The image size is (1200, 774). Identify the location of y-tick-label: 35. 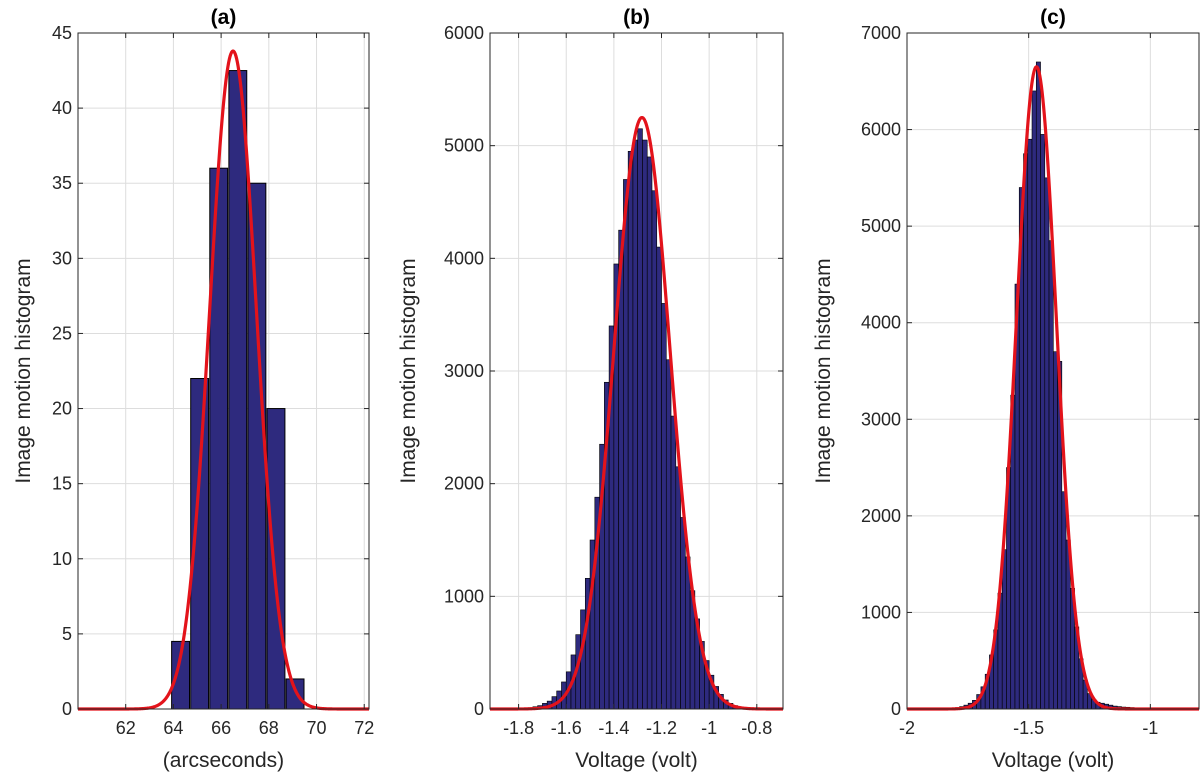
(62, 183).